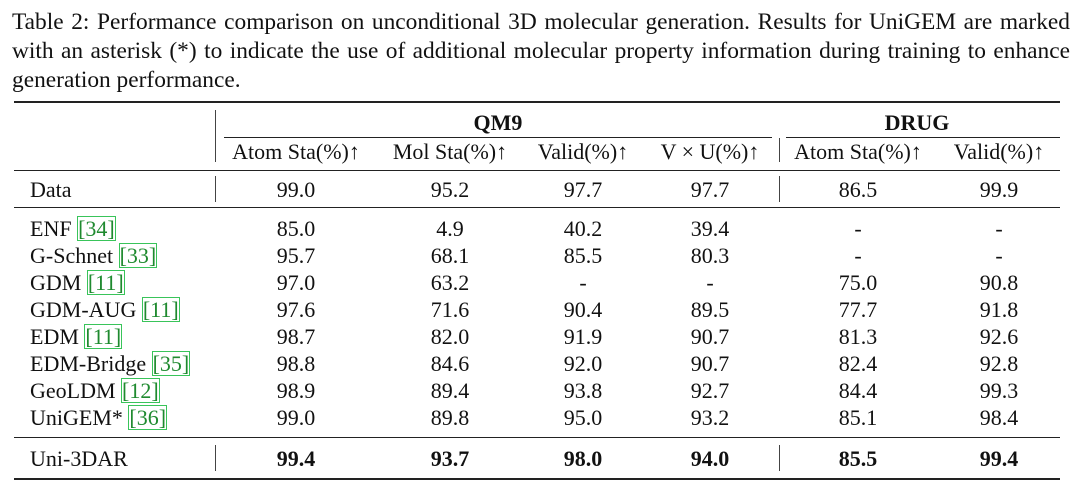  Describe the element at coordinates (999, 363) in the screenshot. I see `method-cell: 92.8` at that location.